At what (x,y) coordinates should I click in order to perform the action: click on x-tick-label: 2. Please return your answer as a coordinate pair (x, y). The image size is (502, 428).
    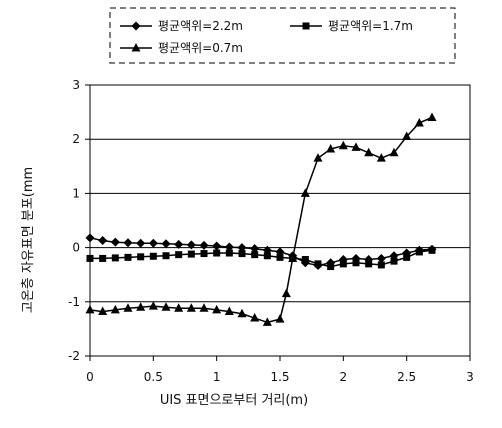
    Looking at the image, I should click on (344, 377).